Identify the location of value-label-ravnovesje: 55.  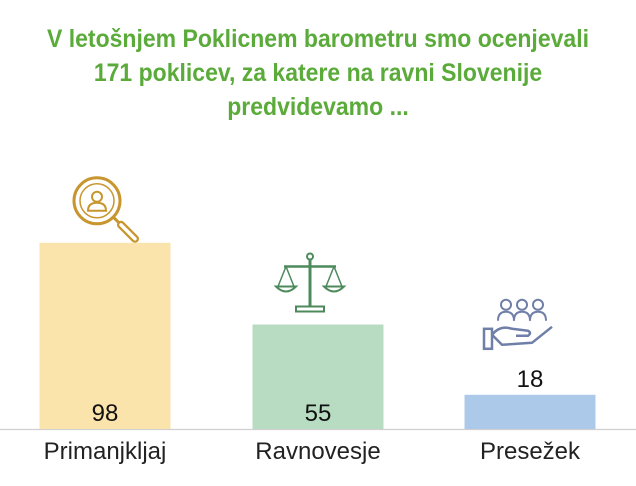
(318, 413).